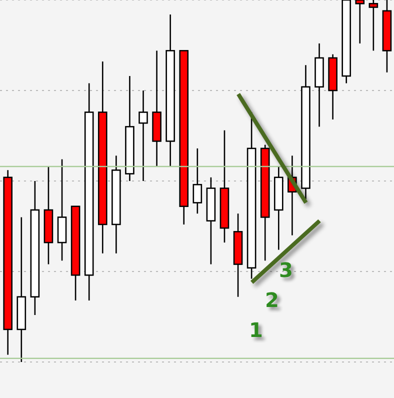  What do you see at coordinates (286, 270) in the screenshot?
I see `annotation: 3` at bounding box center [286, 270].